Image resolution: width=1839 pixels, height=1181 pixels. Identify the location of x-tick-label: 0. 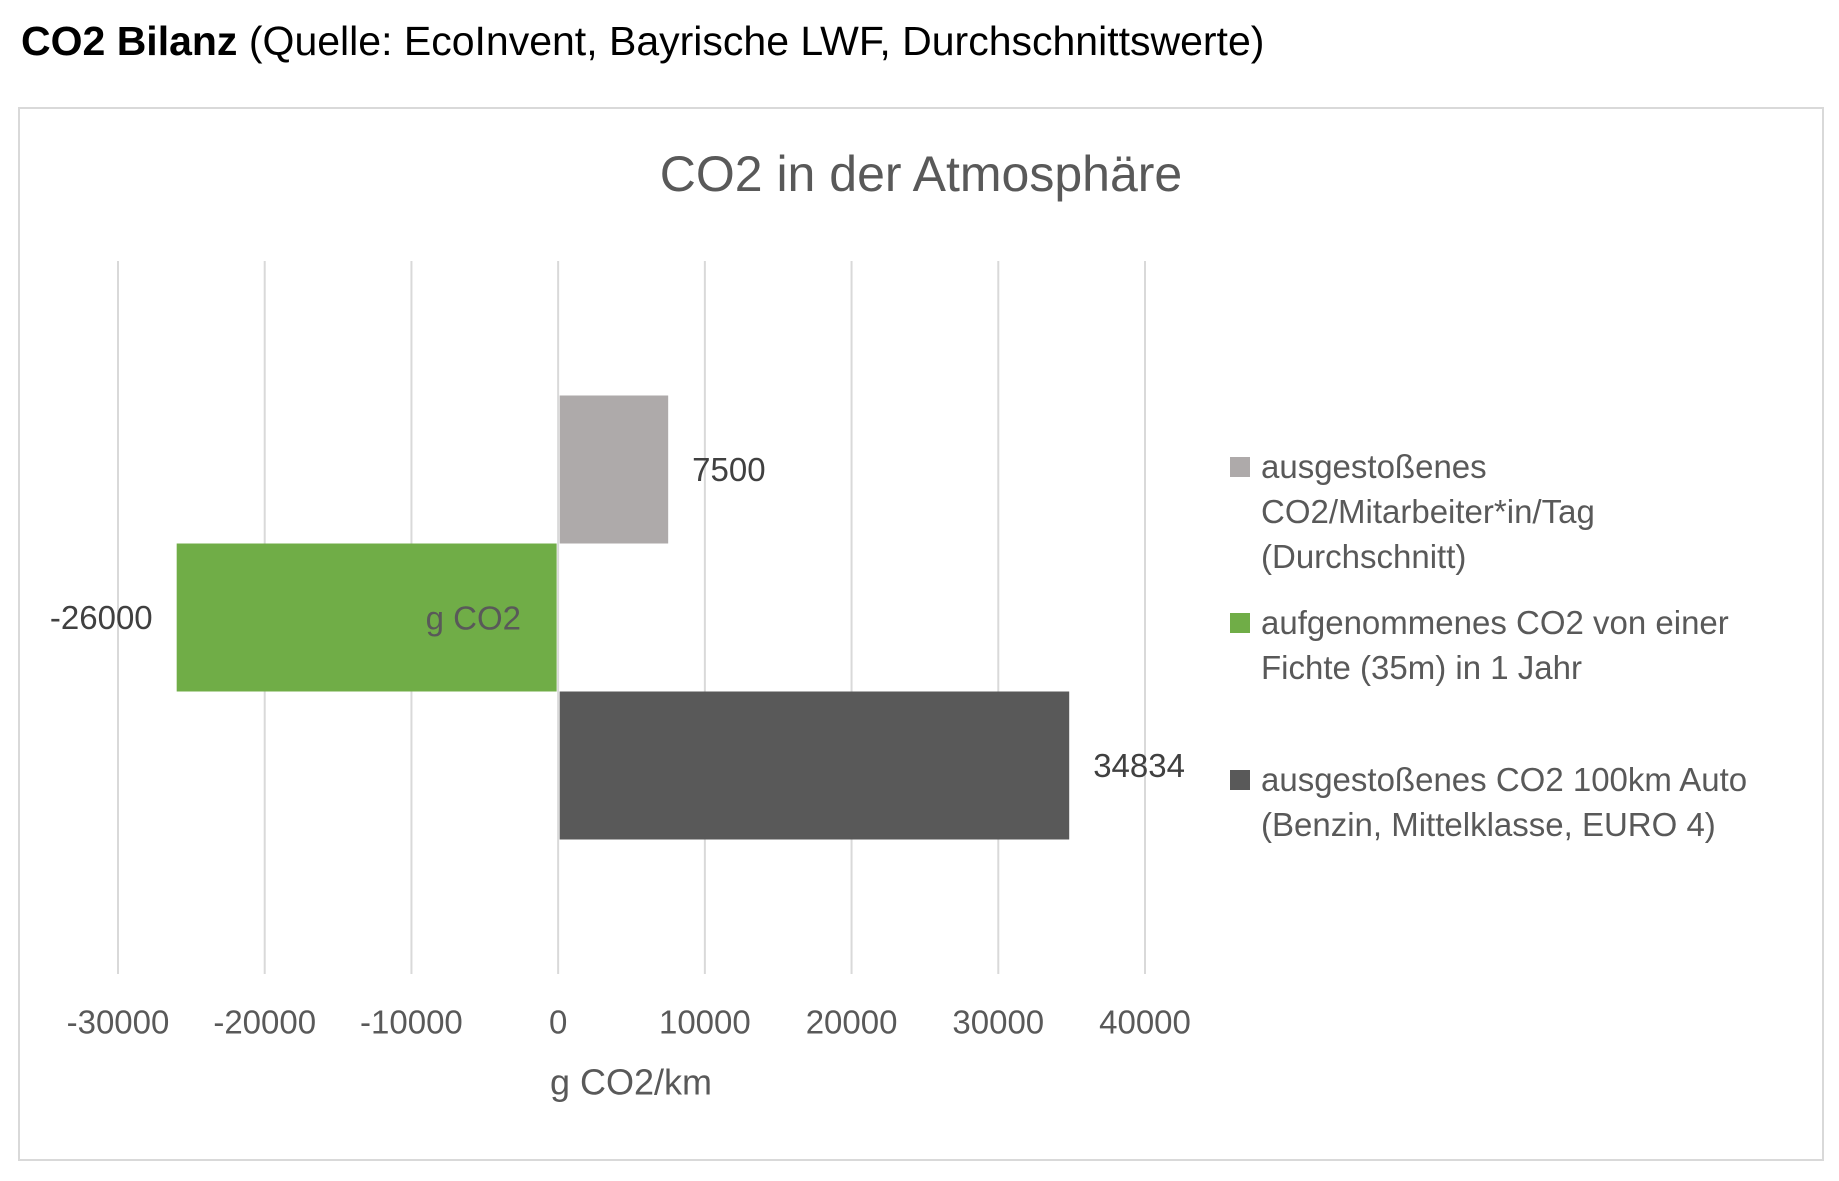
(558, 1022).